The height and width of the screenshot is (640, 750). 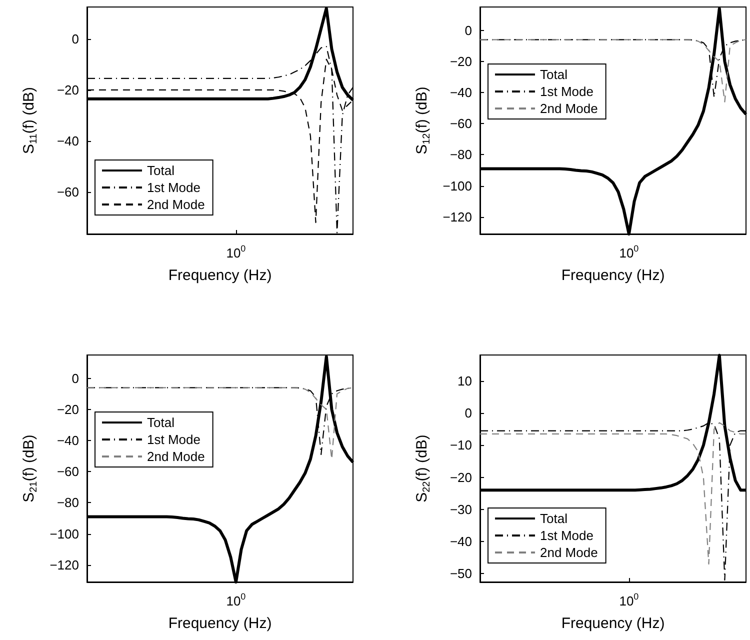 I want to click on y-axis-title: S21(f) (dB), so click(x=30, y=468).